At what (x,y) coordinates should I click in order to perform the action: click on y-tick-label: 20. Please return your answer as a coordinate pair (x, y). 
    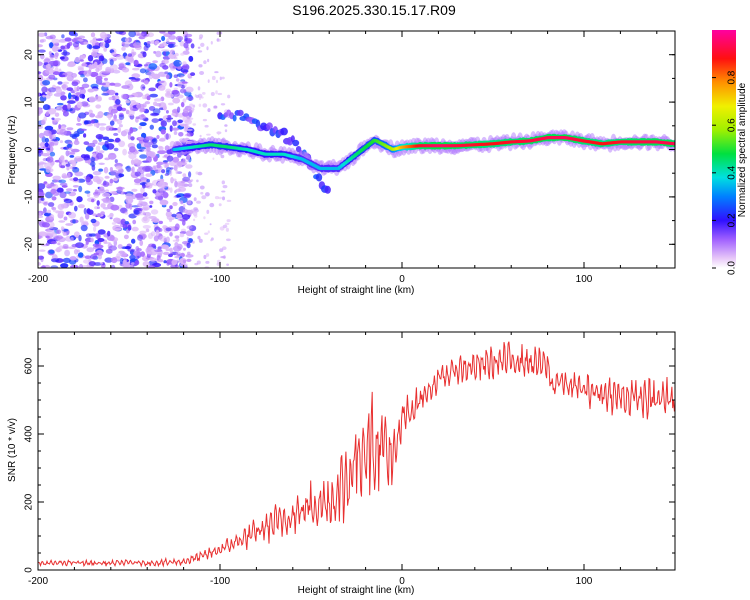
    Looking at the image, I should click on (29, 55).